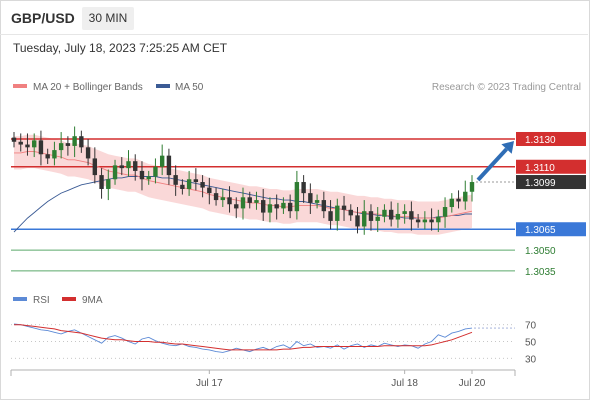 Image resolution: width=590 pixels, height=400 pixels. What do you see at coordinates (506, 87) in the screenshot?
I see `credit-text: Research © 2023 Trading Central` at bounding box center [506, 87].